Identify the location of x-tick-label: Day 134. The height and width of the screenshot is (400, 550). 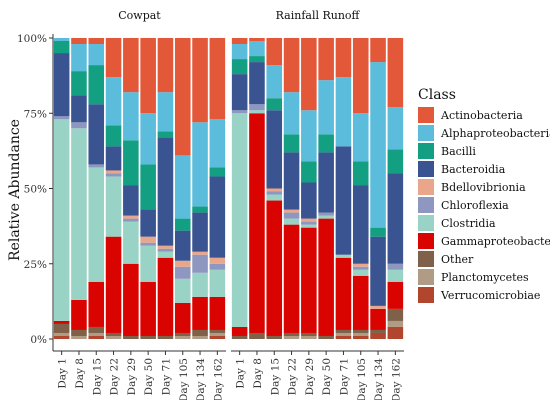
(379, 379).